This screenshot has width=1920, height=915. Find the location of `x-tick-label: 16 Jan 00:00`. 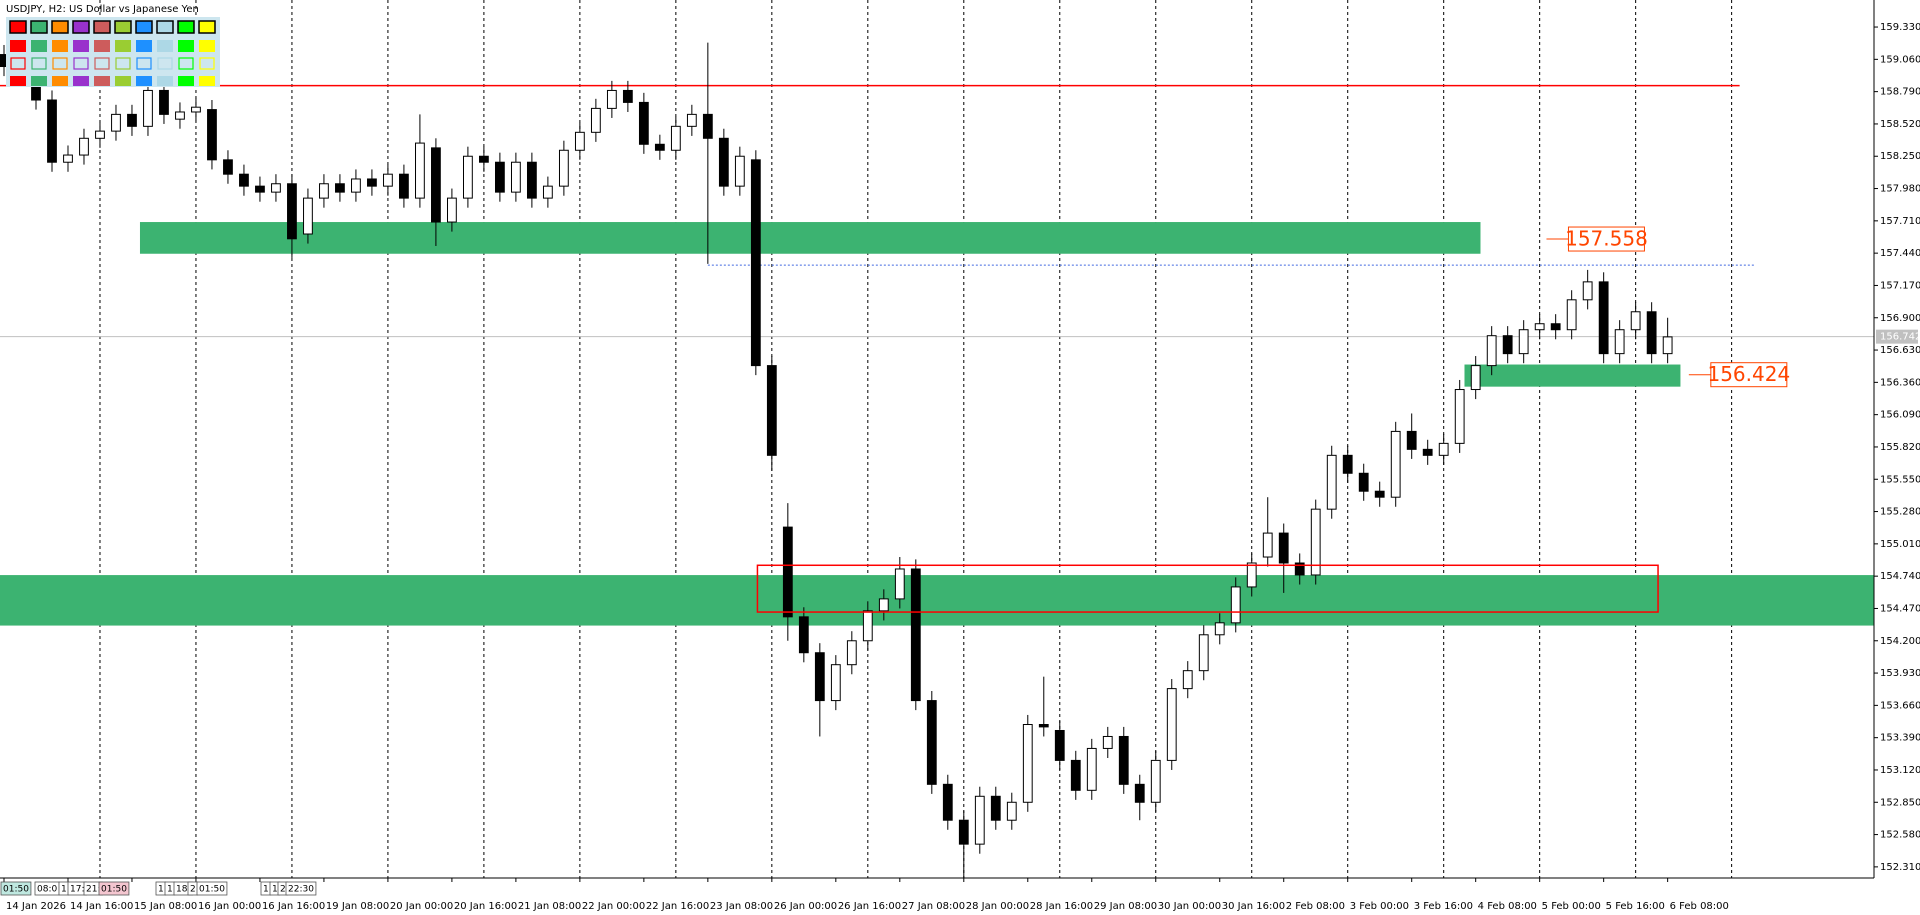

x-tick-label: 16 Jan 00:00 is located at coordinates (229, 906).